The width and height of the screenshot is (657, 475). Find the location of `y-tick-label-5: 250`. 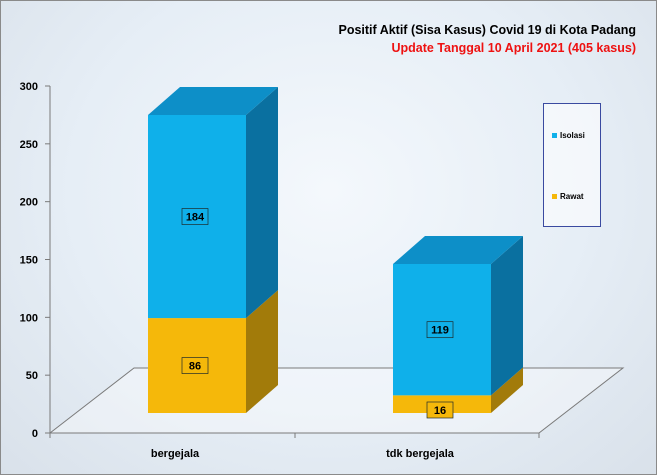

y-tick-label-5: 250 is located at coordinates (29, 145).